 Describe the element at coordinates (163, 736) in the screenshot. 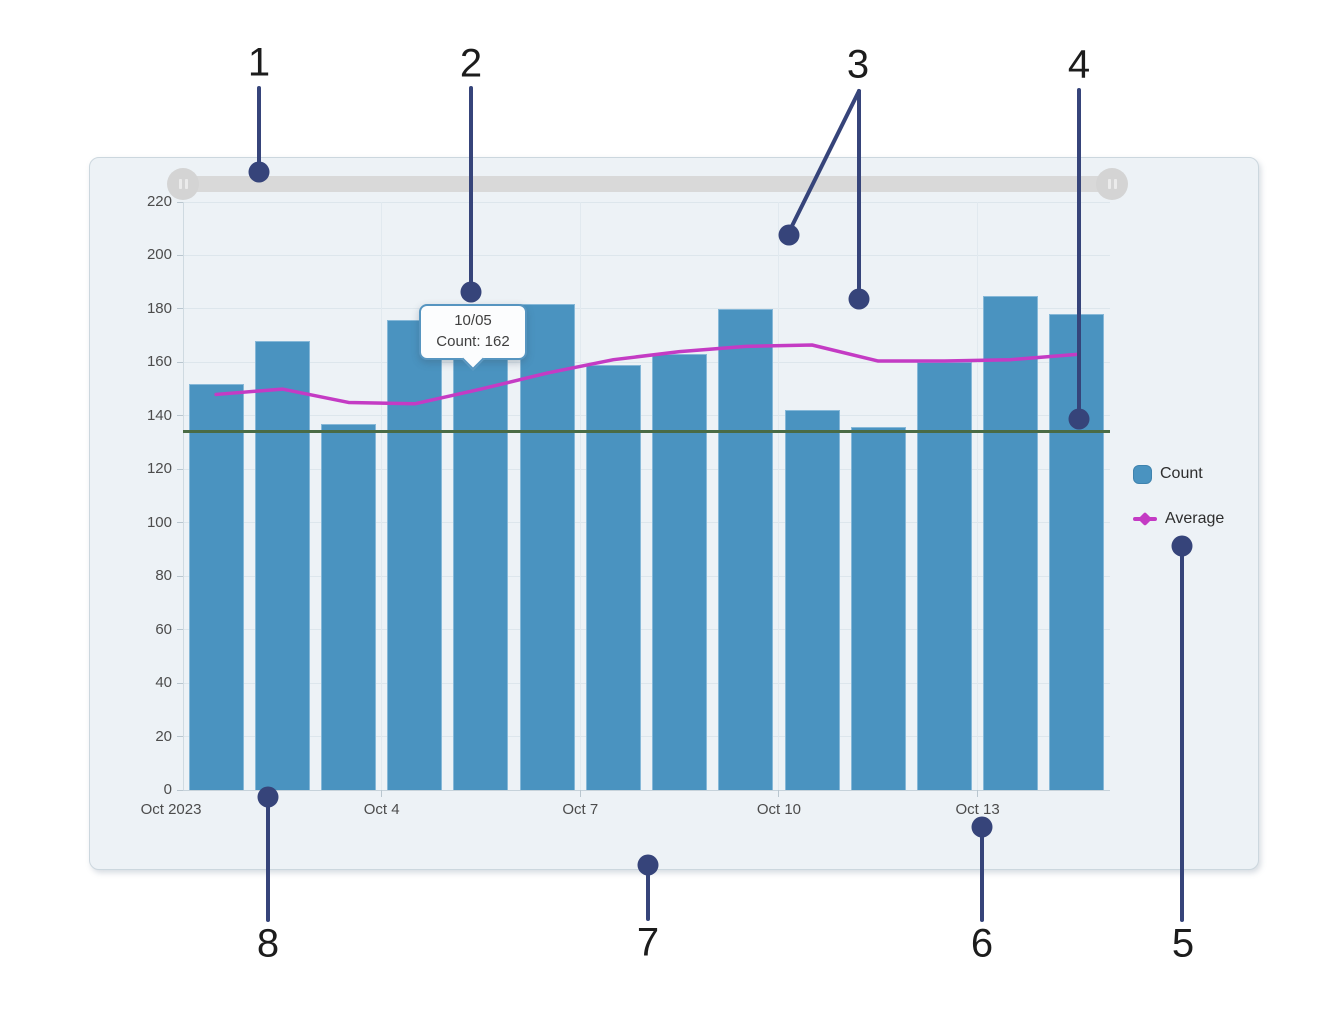

I see `y-axis-tick-label: 20` at that location.